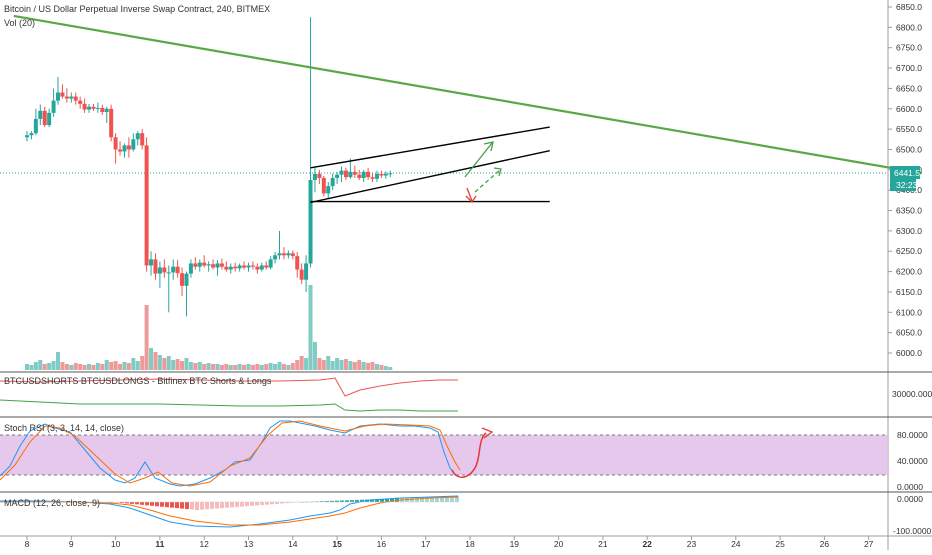  What do you see at coordinates (449, 542) in the screenshot?
I see `time-axis: 8 9 10 11 12 13 14 15 16 17 18 19 20 21 22 23 24 25 26 27` at bounding box center [449, 542].